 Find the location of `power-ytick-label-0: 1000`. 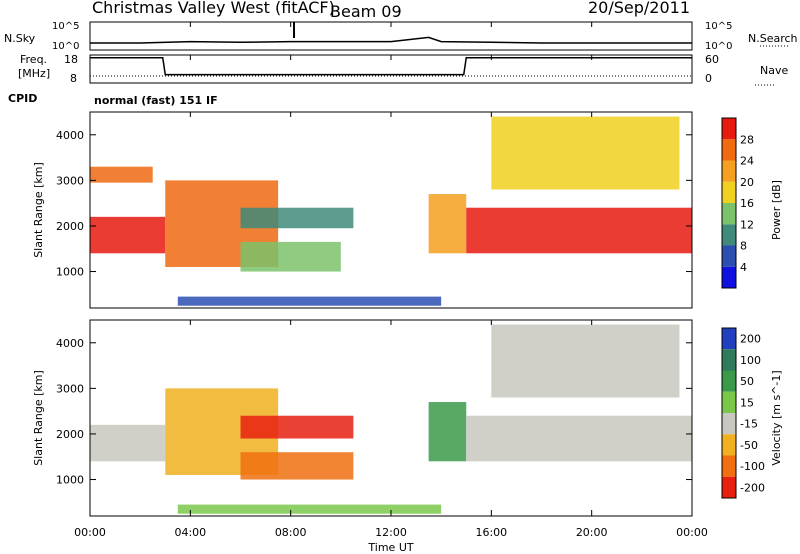

power-ytick-label-0: 1000 is located at coordinates (70, 272).